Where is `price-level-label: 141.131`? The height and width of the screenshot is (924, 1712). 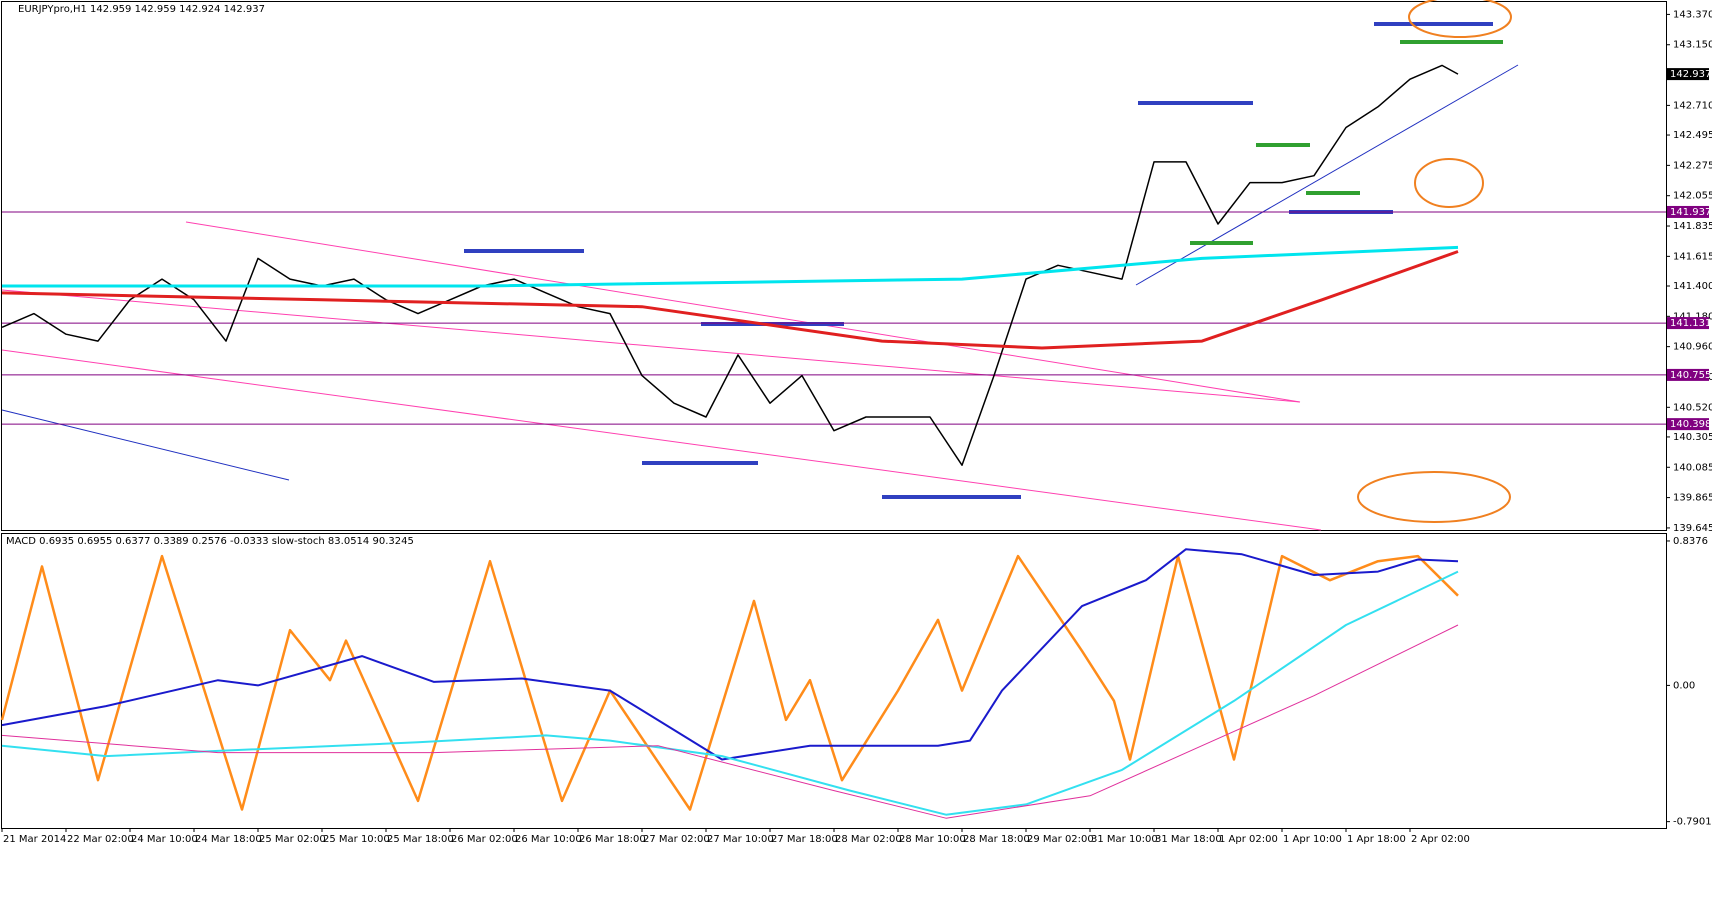 price-level-label: 141.131 is located at coordinates (1690, 323).